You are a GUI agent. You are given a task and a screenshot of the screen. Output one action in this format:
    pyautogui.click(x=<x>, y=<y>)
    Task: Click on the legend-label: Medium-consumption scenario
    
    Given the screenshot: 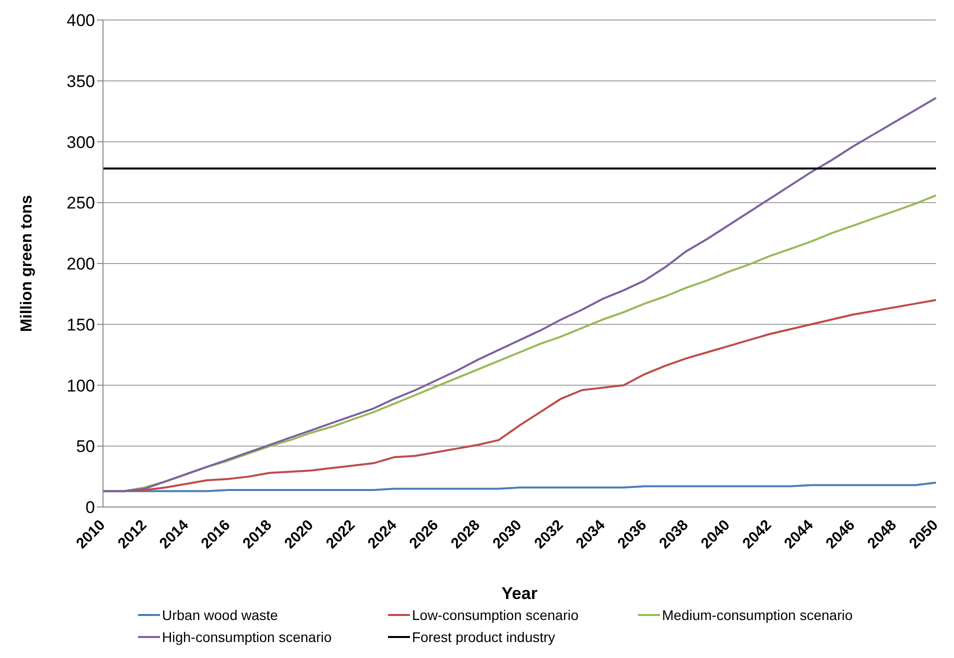 What is the action you would take?
    pyautogui.click(x=757, y=615)
    